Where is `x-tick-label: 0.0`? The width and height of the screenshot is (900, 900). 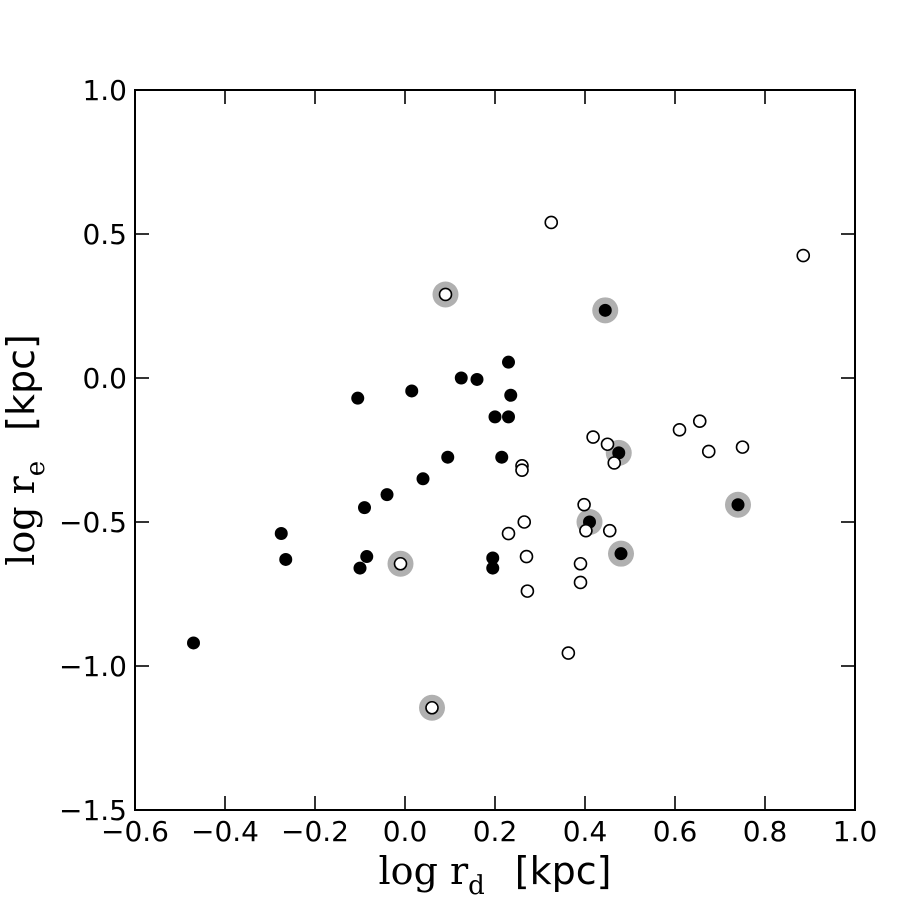 x-tick-label: 0.0 is located at coordinates (405, 831).